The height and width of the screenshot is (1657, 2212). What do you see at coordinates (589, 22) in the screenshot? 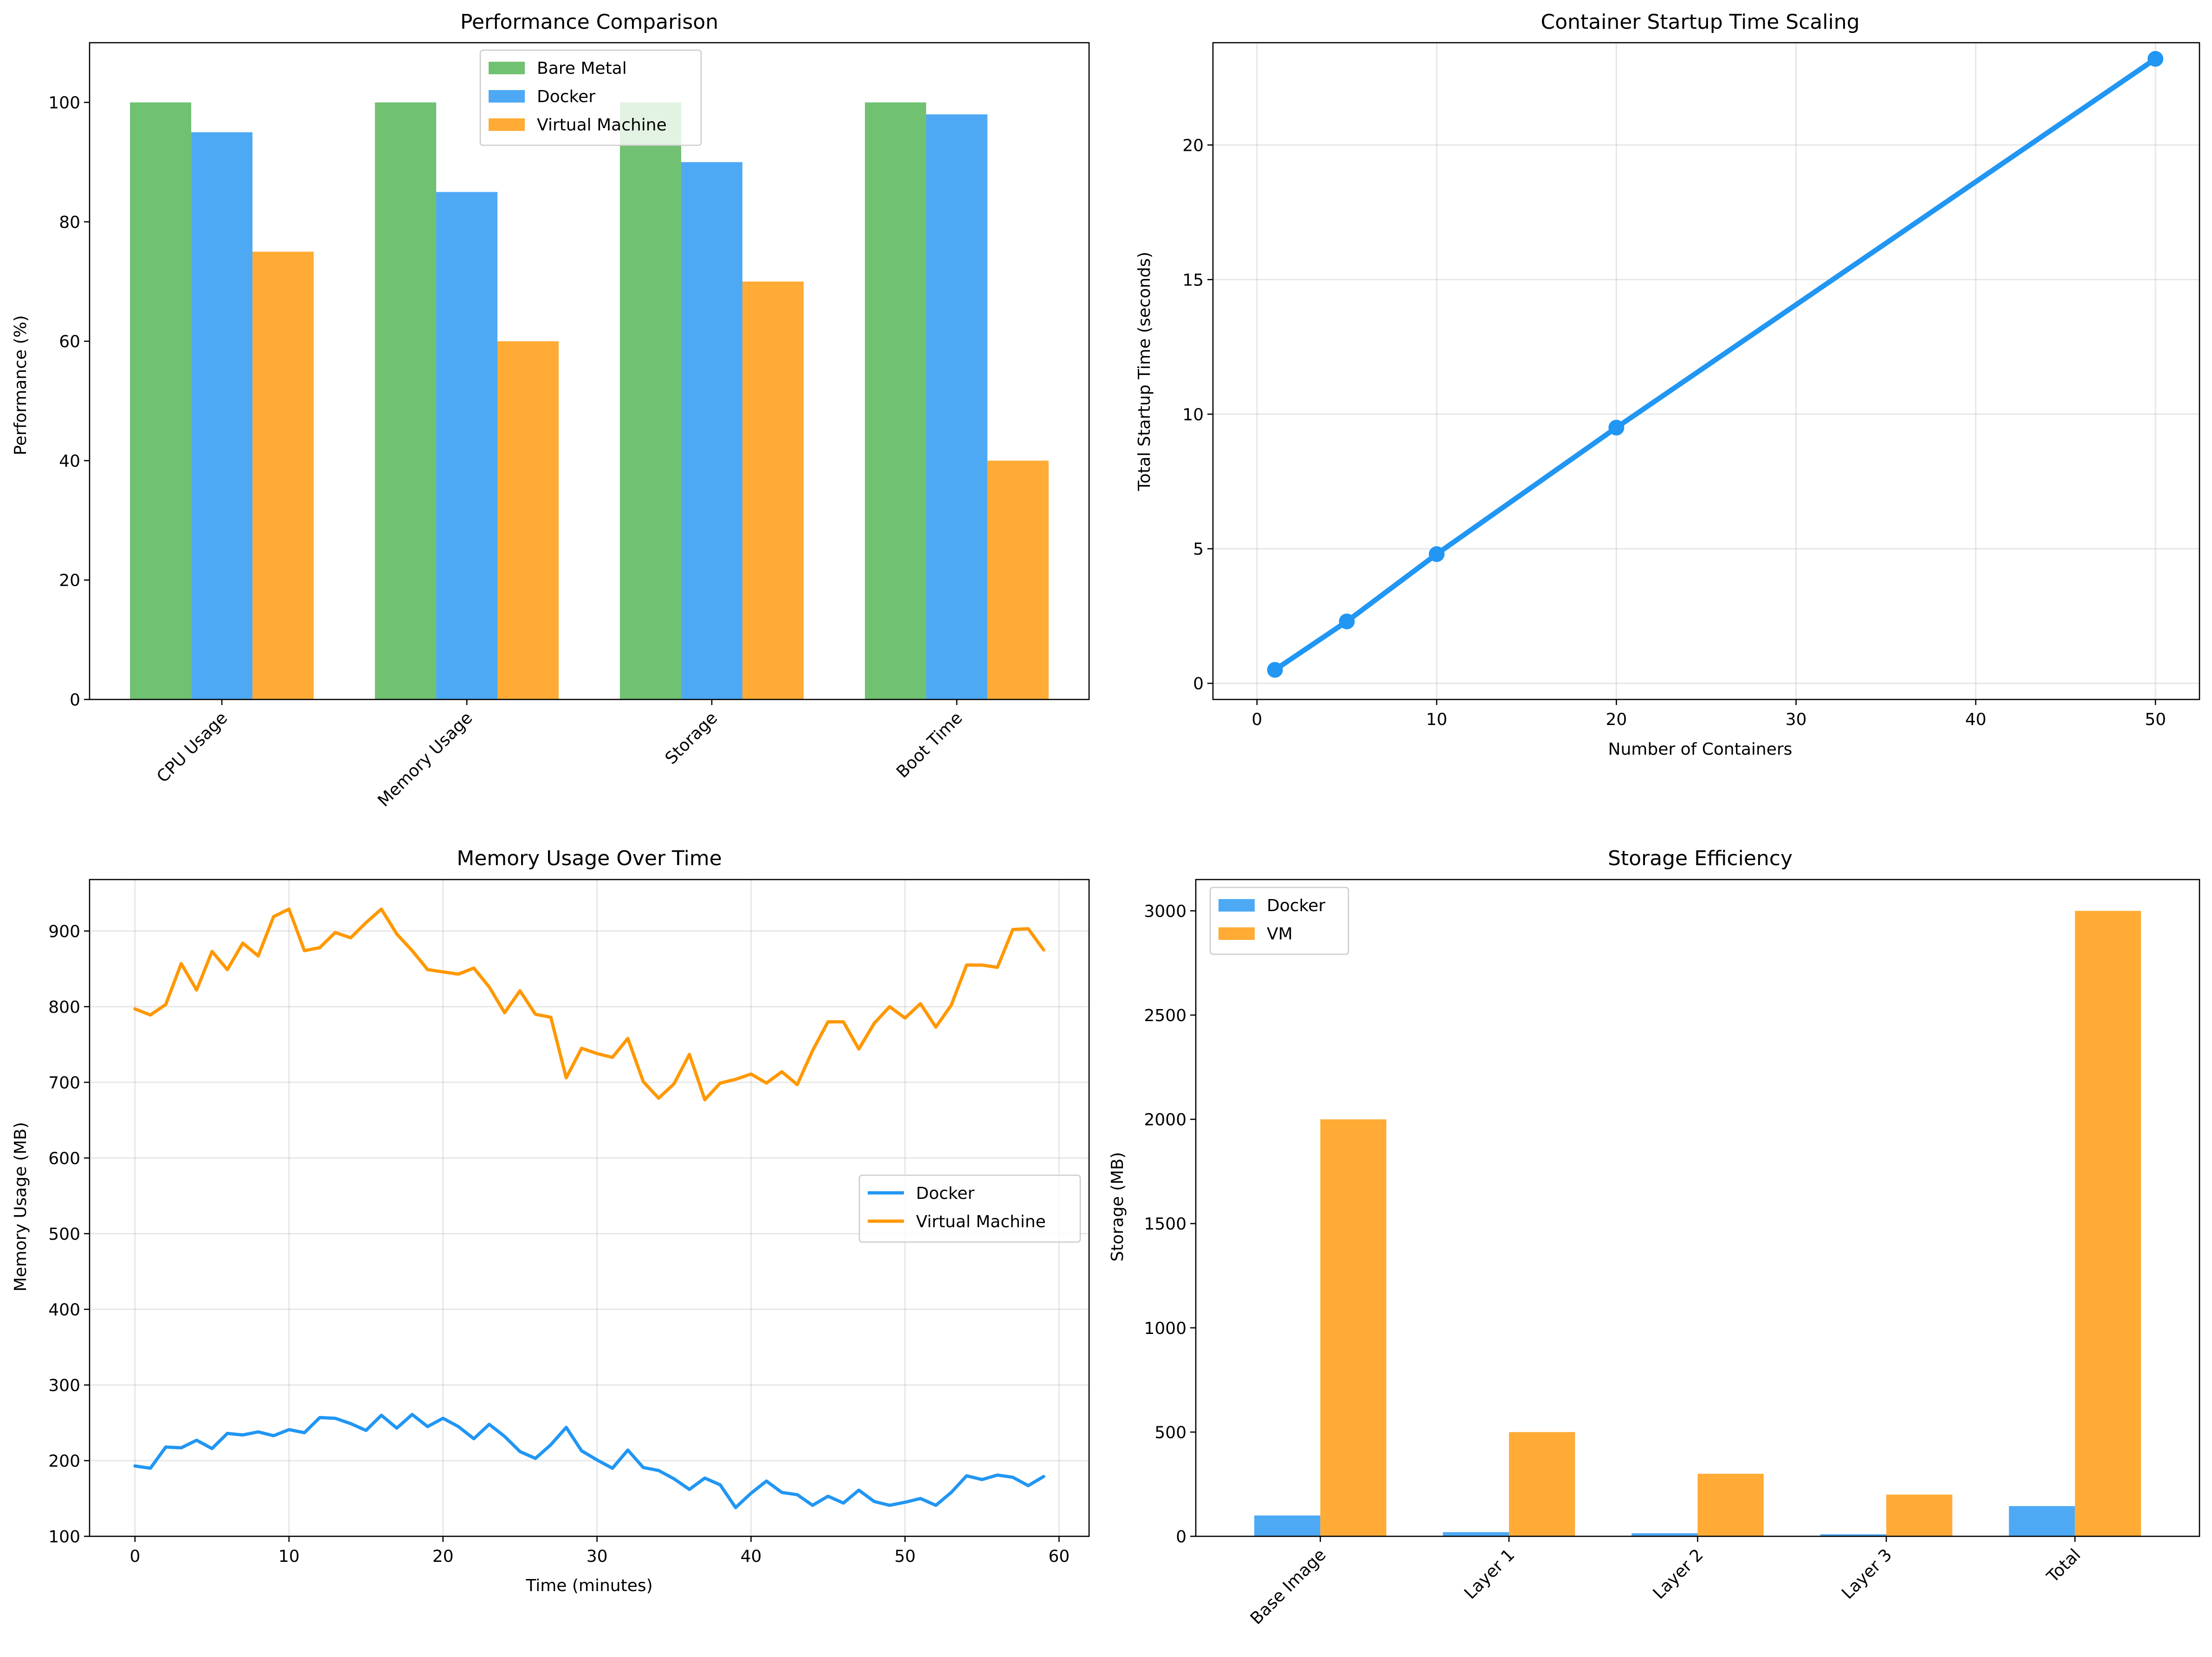
I see `chart-title: Performance Comparison` at bounding box center [589, 22].